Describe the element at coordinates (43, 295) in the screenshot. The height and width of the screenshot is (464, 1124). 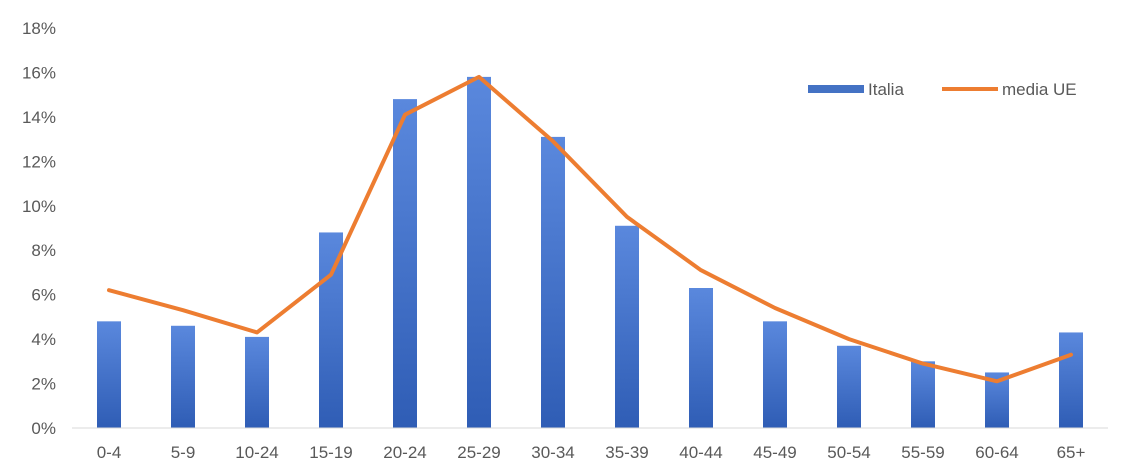
I see `y-tick-label: 6%` at that location.